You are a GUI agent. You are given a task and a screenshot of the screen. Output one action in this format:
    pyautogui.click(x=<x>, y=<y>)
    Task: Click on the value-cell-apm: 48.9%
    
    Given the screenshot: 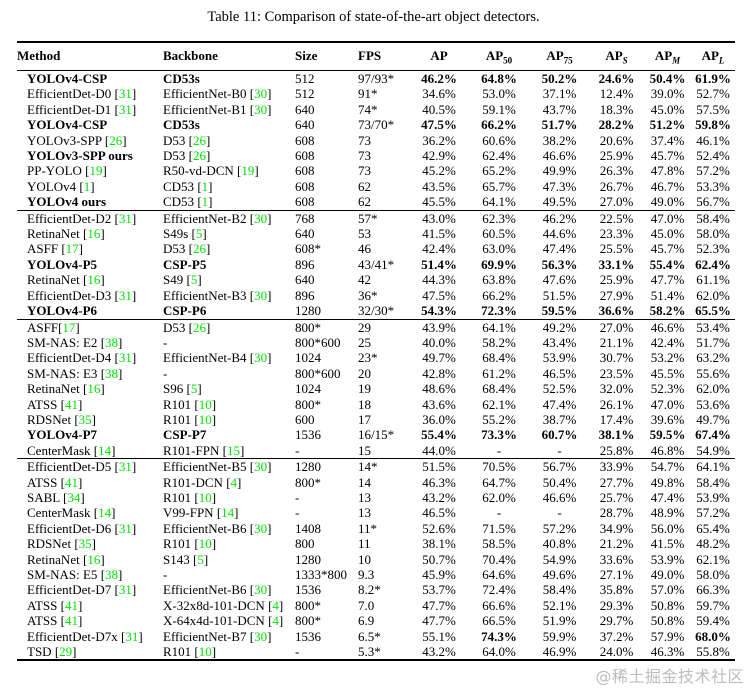 What is the action you would take?
    pyautogui.click(x=667, y=513)
    